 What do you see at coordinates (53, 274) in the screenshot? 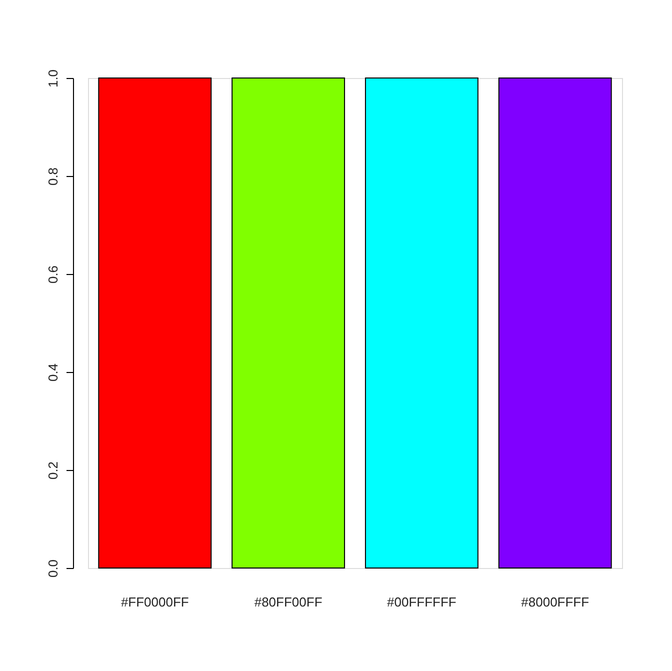
I see `y-tick-label: 0.6` at bounding box center [53, 274].